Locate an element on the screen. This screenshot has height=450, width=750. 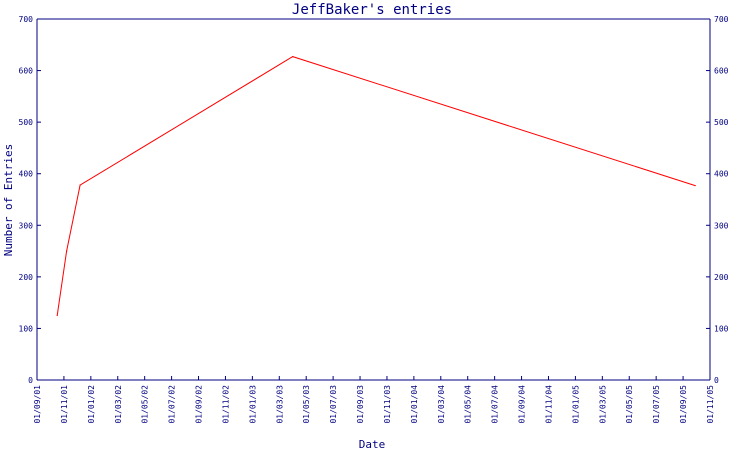
x-tick-label: 01/05/03 is located at coordinates (306, 404).